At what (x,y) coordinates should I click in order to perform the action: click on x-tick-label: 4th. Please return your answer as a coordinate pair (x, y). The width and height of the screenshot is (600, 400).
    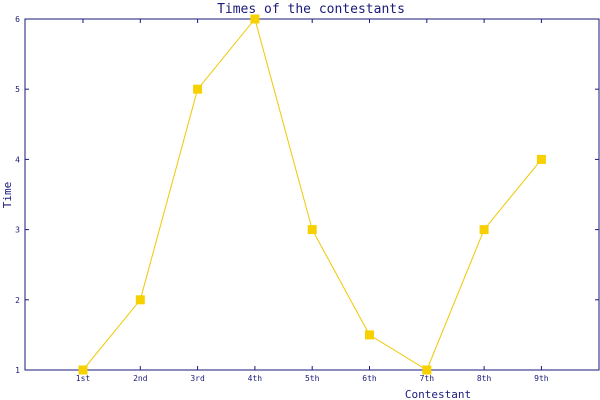
    Looking at the image, I should click on (255, 378).